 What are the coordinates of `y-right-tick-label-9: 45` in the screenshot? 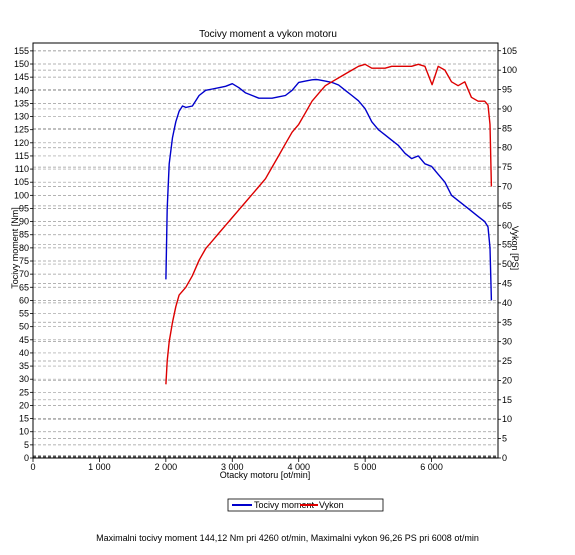 It's located at (507, 283).